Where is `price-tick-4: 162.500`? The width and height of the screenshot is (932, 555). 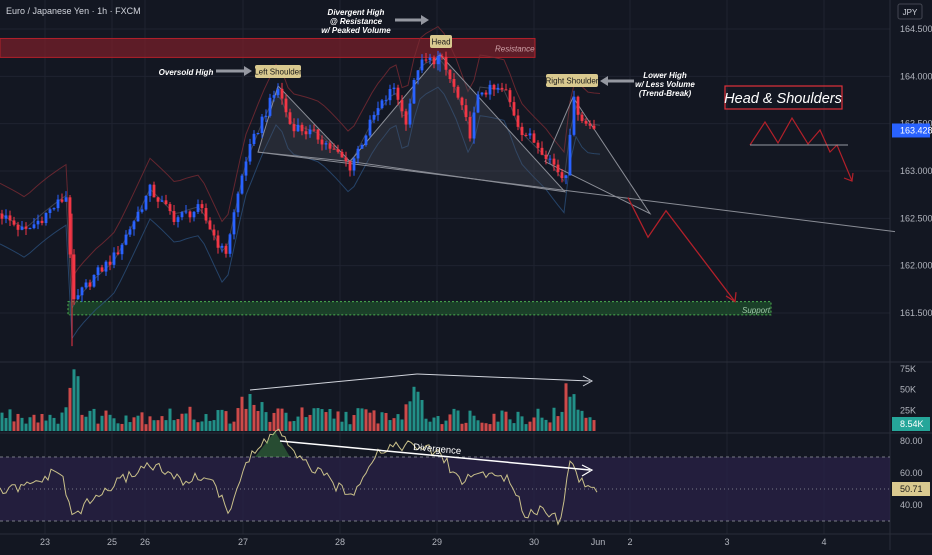
price-tick-4: 162.500 is located at coordinates (916, 218).